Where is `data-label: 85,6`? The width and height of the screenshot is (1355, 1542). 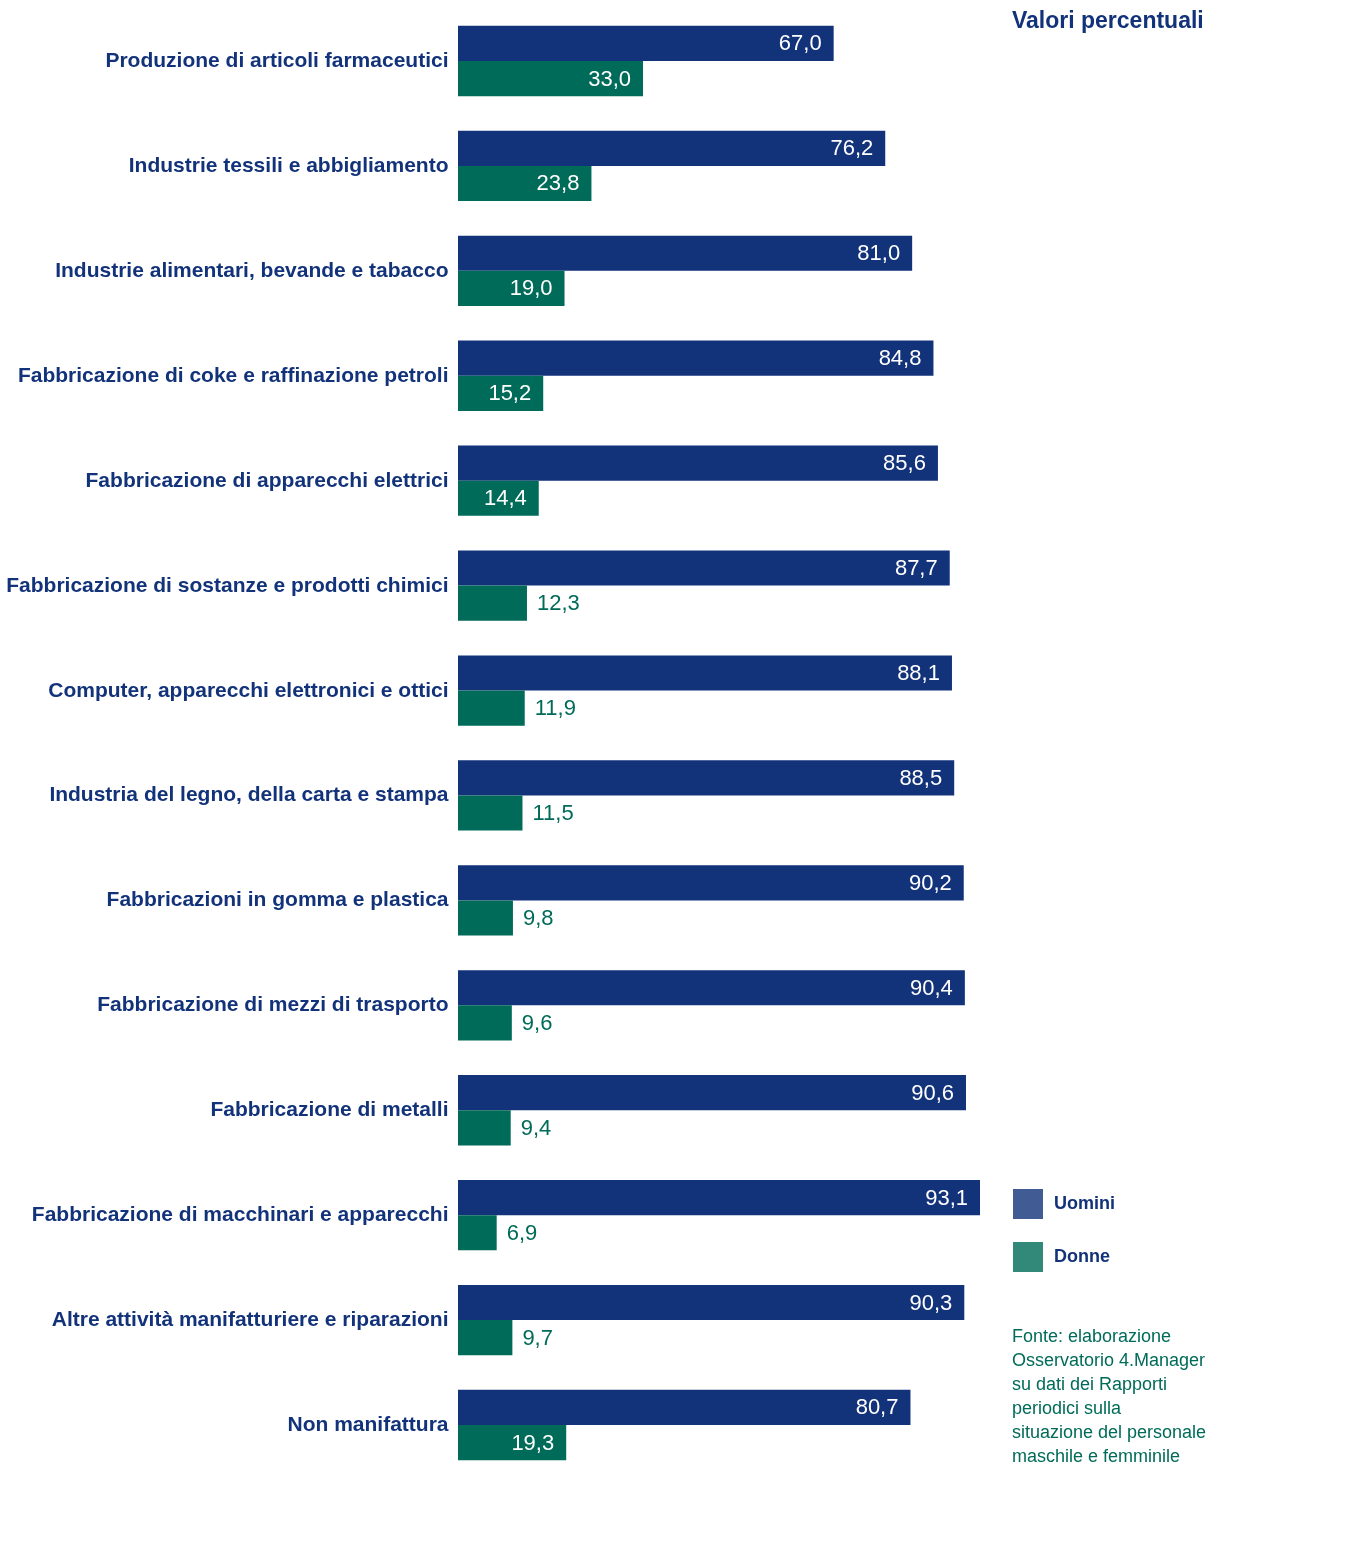 data-label: 85,6 is located at coordinates (904, 463).